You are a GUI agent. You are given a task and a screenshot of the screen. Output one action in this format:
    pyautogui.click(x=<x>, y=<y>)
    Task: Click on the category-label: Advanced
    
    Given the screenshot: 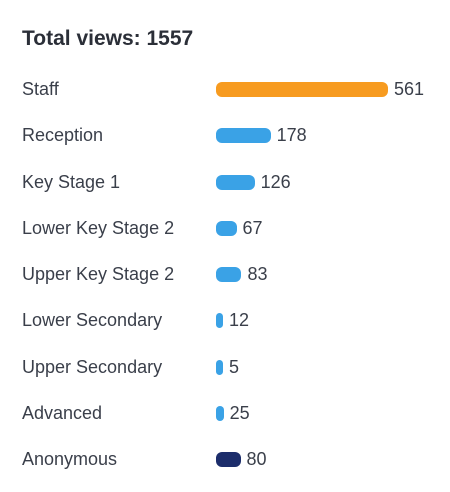 What is the action you would take?
    pyautogui.click(x=62, y=412)
    